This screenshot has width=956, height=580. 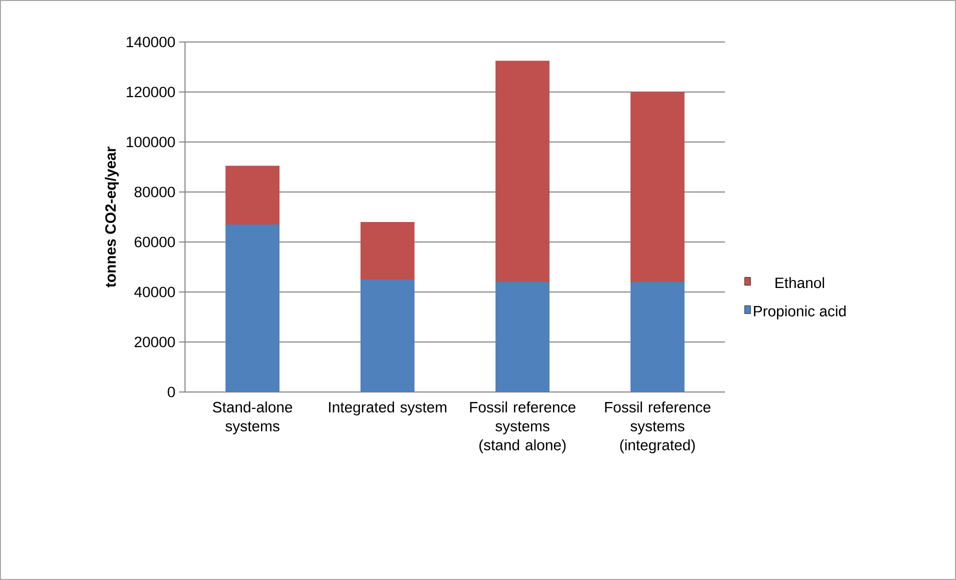 What do you see at coordinates (150, 92) in the screenshot?
I see `y-tick-label: 120000` at bounding box center [150, 92].